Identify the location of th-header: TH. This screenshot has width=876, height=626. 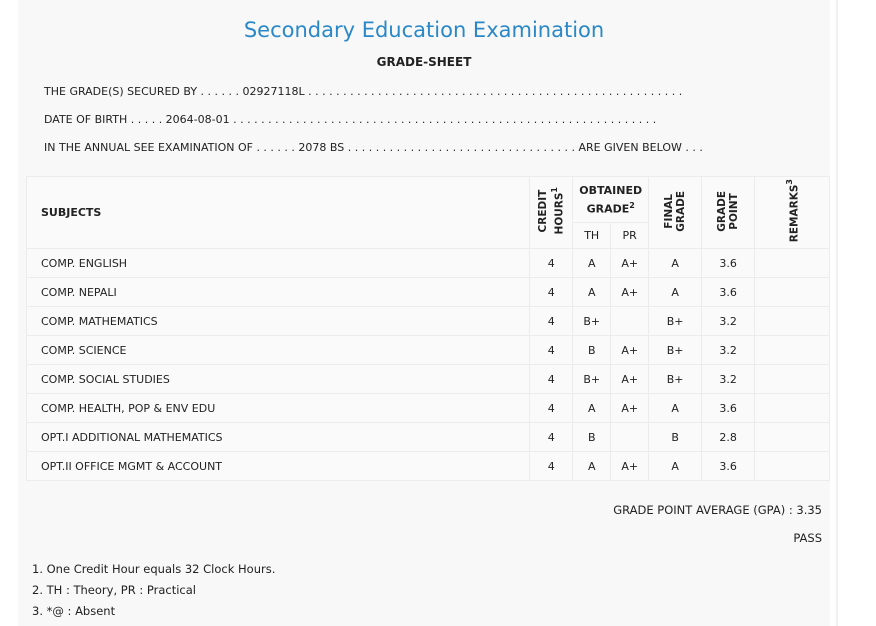
(592, 235).